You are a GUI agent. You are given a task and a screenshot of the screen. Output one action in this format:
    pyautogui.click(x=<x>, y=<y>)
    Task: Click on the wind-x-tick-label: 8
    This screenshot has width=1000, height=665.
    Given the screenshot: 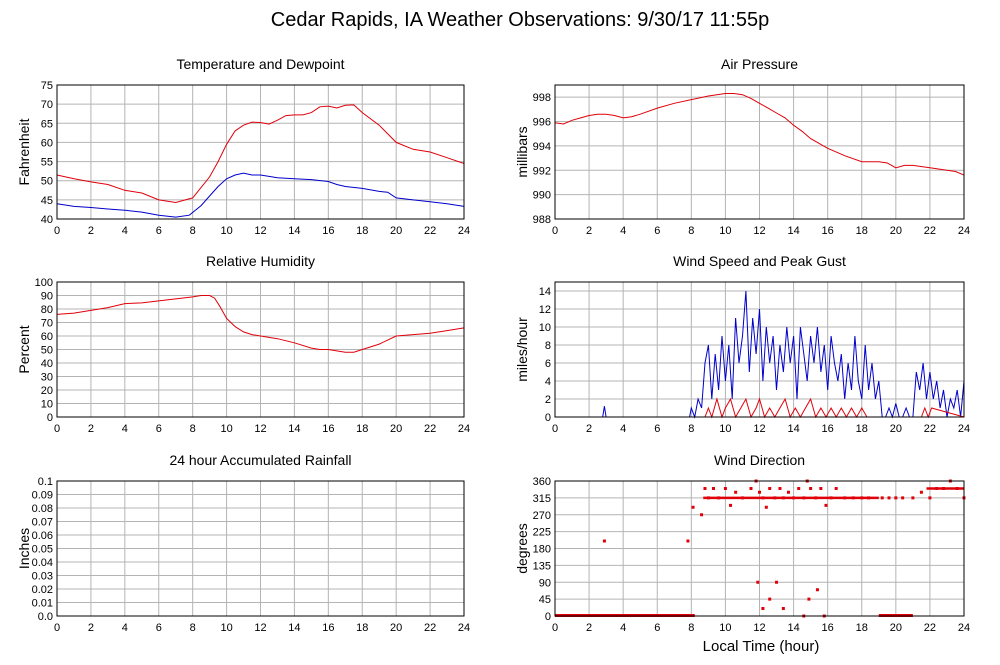 What is the action you would take?
    pyautogui.click(x=691, y=429)
    